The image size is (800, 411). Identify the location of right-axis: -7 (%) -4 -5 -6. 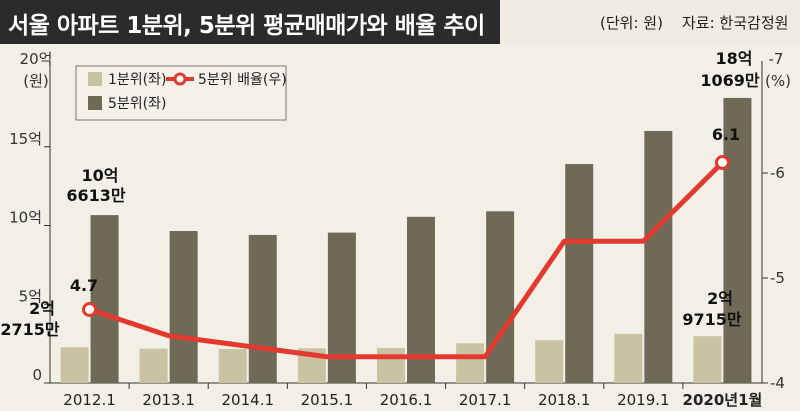
(776, 221).